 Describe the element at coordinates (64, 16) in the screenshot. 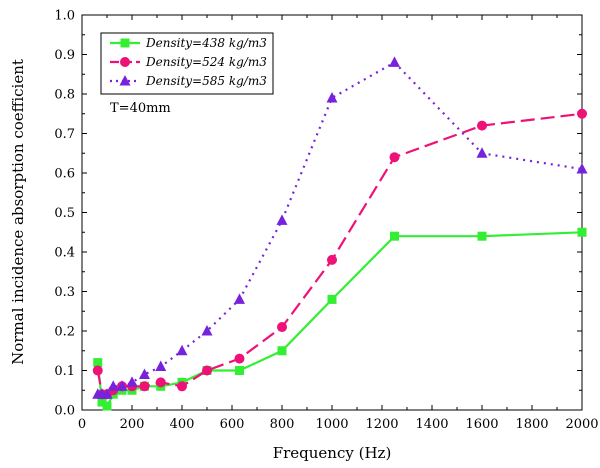

I see `y-tick-label: 1.0` at that location.